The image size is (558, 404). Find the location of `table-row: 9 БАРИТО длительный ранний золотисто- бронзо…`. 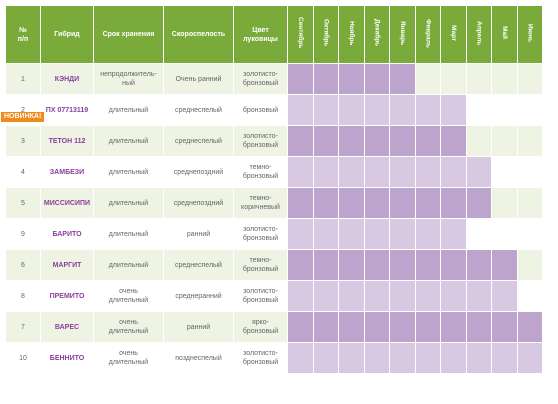

table-row: 9 БАРИТО длительный ранний золотисто- бронзо… is located at coordinates (274, 234).